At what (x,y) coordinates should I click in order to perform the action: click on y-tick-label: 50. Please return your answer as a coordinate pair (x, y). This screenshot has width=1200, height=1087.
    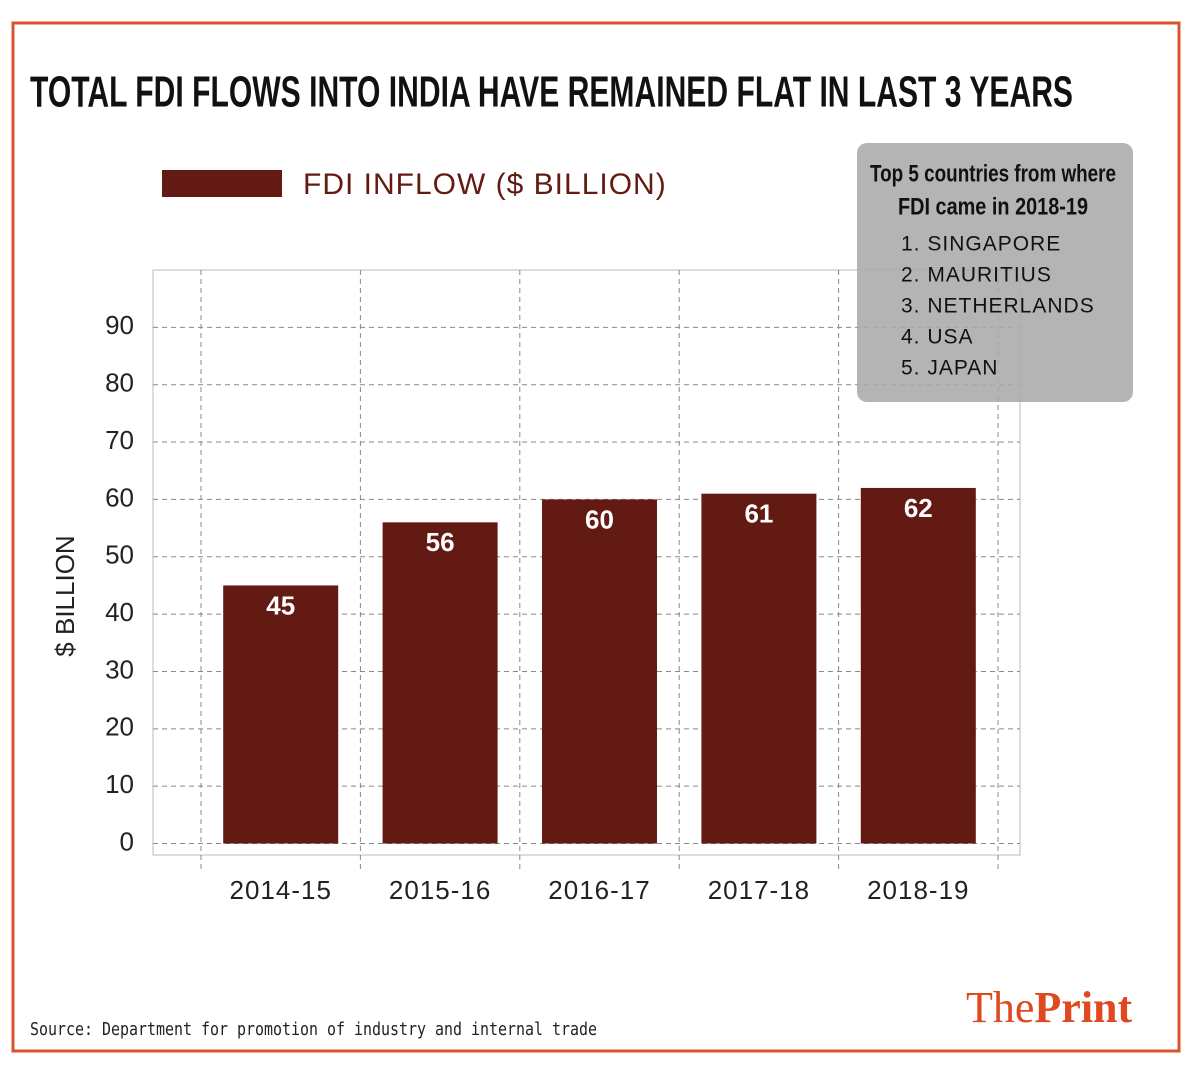
    Looking at the image, I should click on (119, 555).